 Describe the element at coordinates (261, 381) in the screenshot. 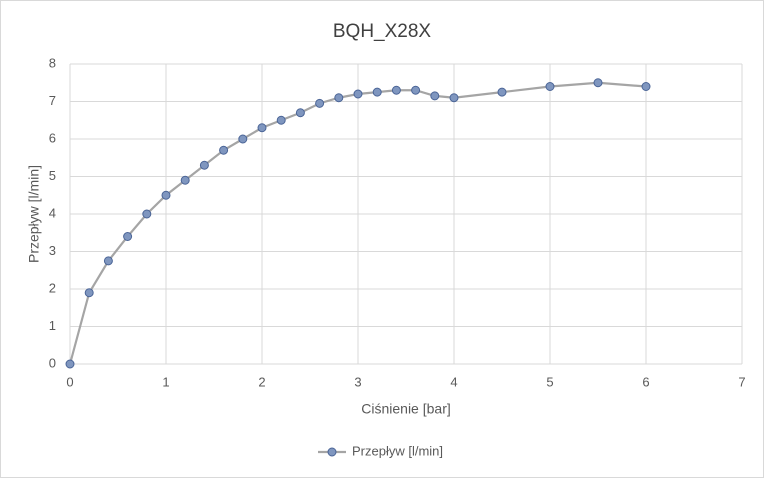

I see `x-tick-label: 2` at that location.